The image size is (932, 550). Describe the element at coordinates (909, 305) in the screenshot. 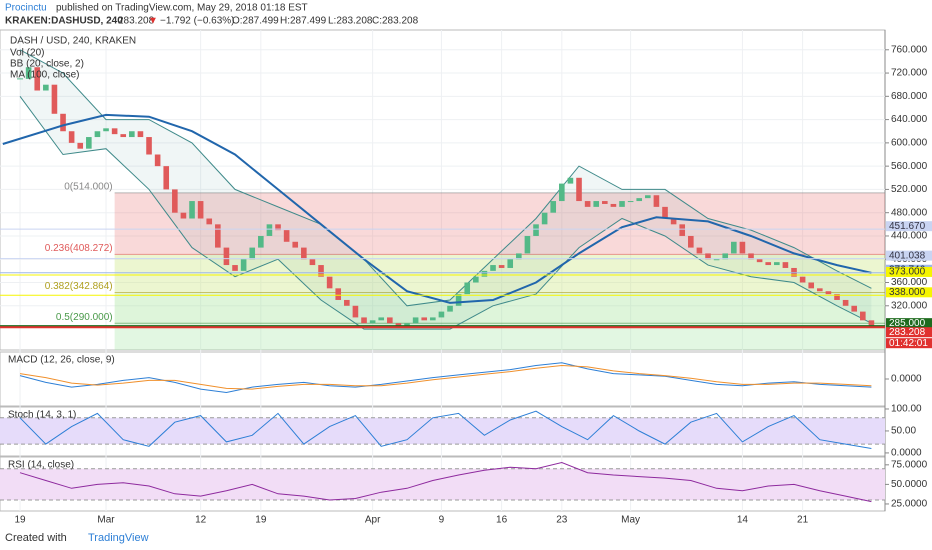

I see `y-tick-label: 320.000` at that location.